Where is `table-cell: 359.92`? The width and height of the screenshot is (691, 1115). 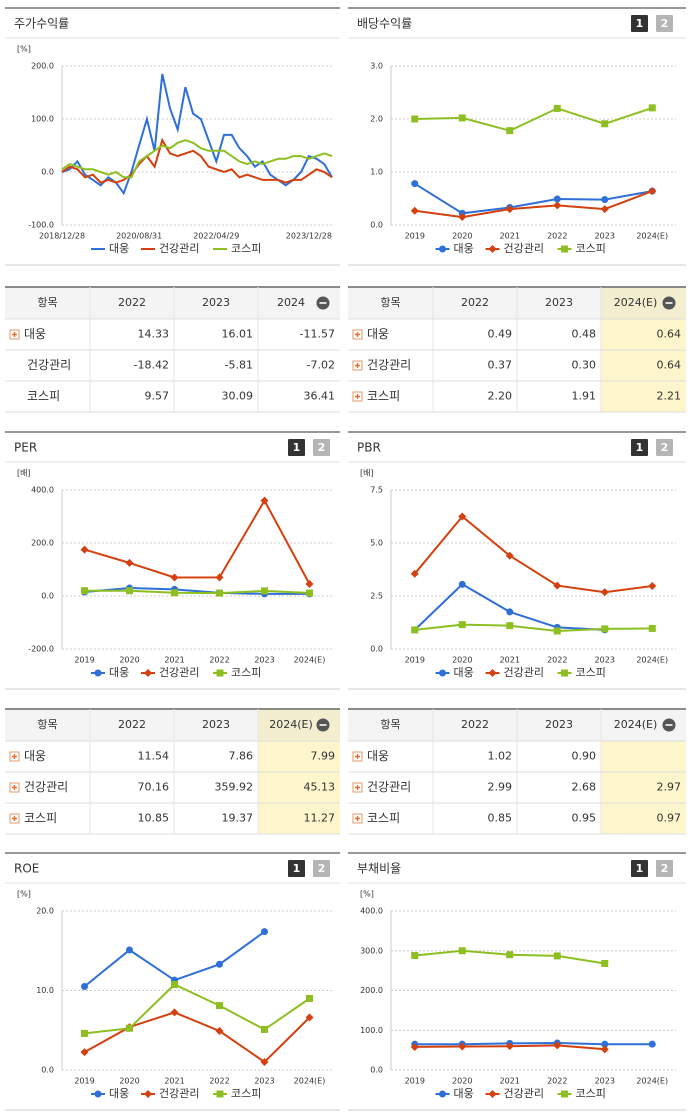 table-cell: 359.92 is located at coordinates (234, 787).